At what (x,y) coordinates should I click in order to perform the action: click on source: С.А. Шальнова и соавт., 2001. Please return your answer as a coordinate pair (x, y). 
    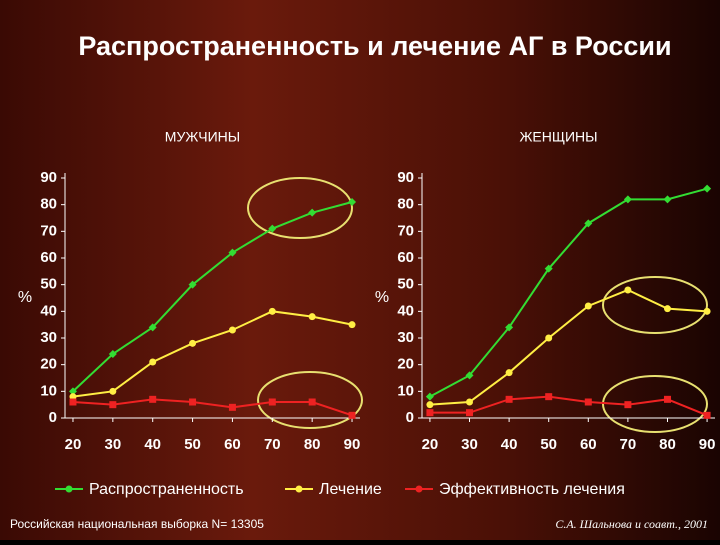
    Looking at the image, I should click on (631, 524).